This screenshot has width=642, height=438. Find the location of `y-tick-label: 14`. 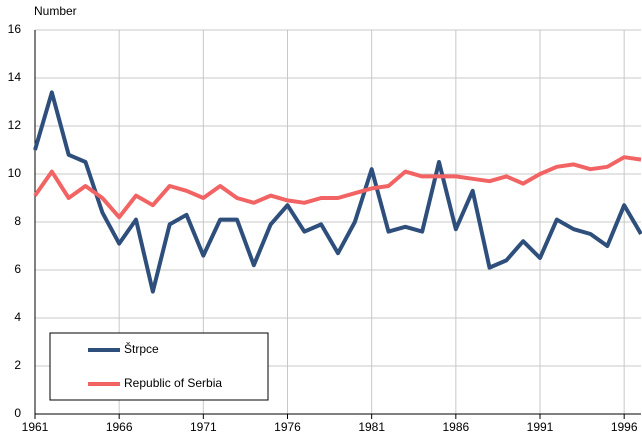

y-tick-label: 14 is located at coordinates (15, 77).